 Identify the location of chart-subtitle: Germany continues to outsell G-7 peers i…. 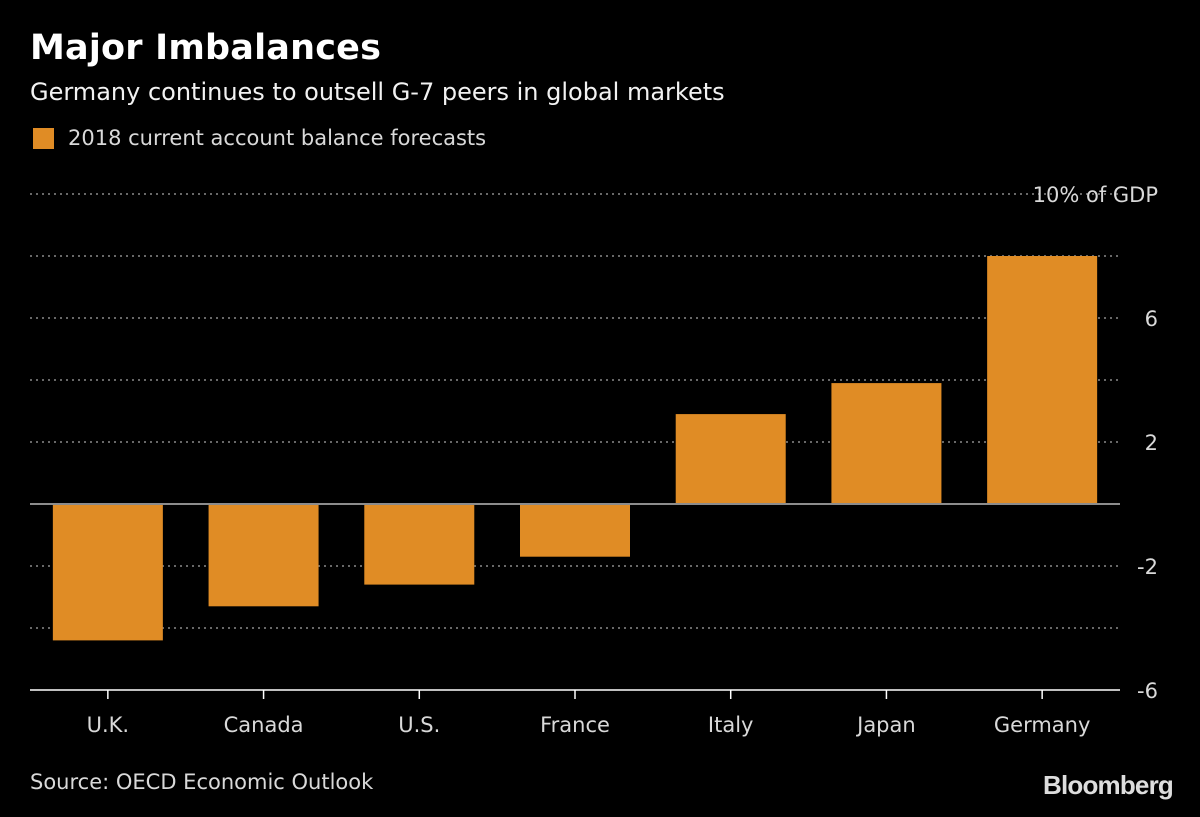
(377, 92).